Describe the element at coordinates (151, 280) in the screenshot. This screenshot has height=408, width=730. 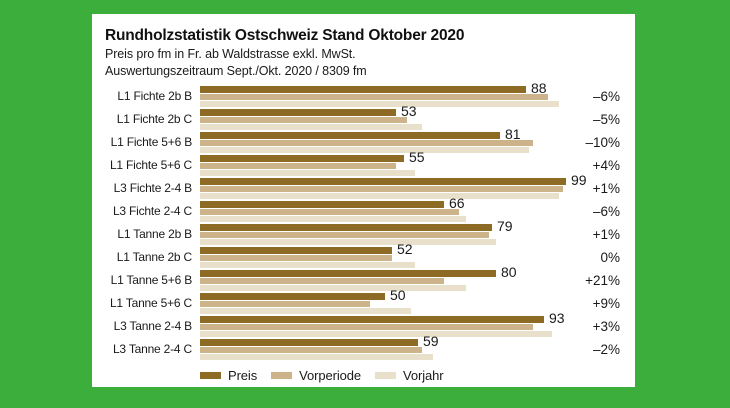
I see `category-label: L1 Tanne 5+6 B` at that location.